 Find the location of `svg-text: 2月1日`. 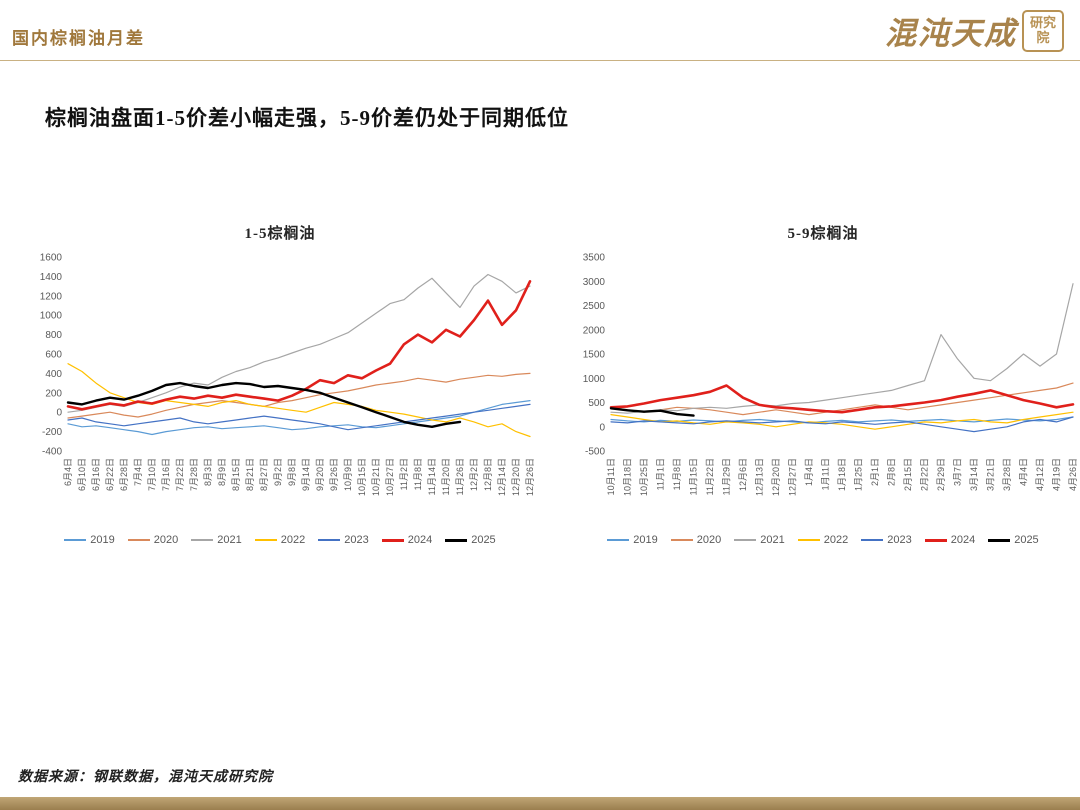

svg-text: 2月1日 is located at coordinates (875, 472).